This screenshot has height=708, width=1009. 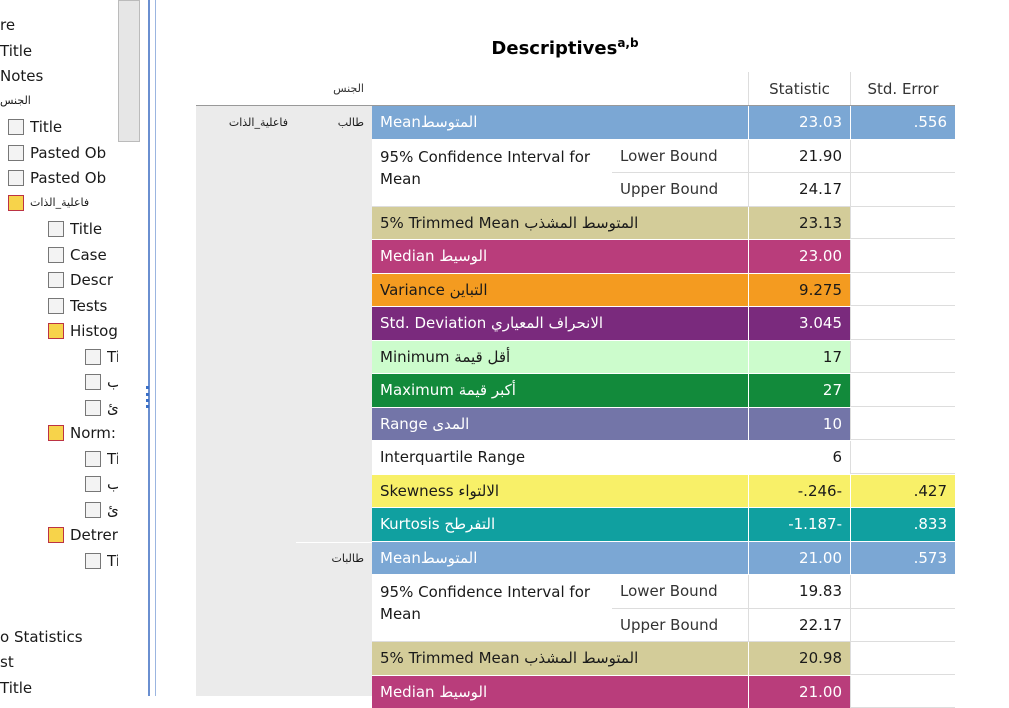 What do you see at coordinates (334, 558) in the screenshot?
I see `group-label: طالبات` at bounding box center [334, 558].